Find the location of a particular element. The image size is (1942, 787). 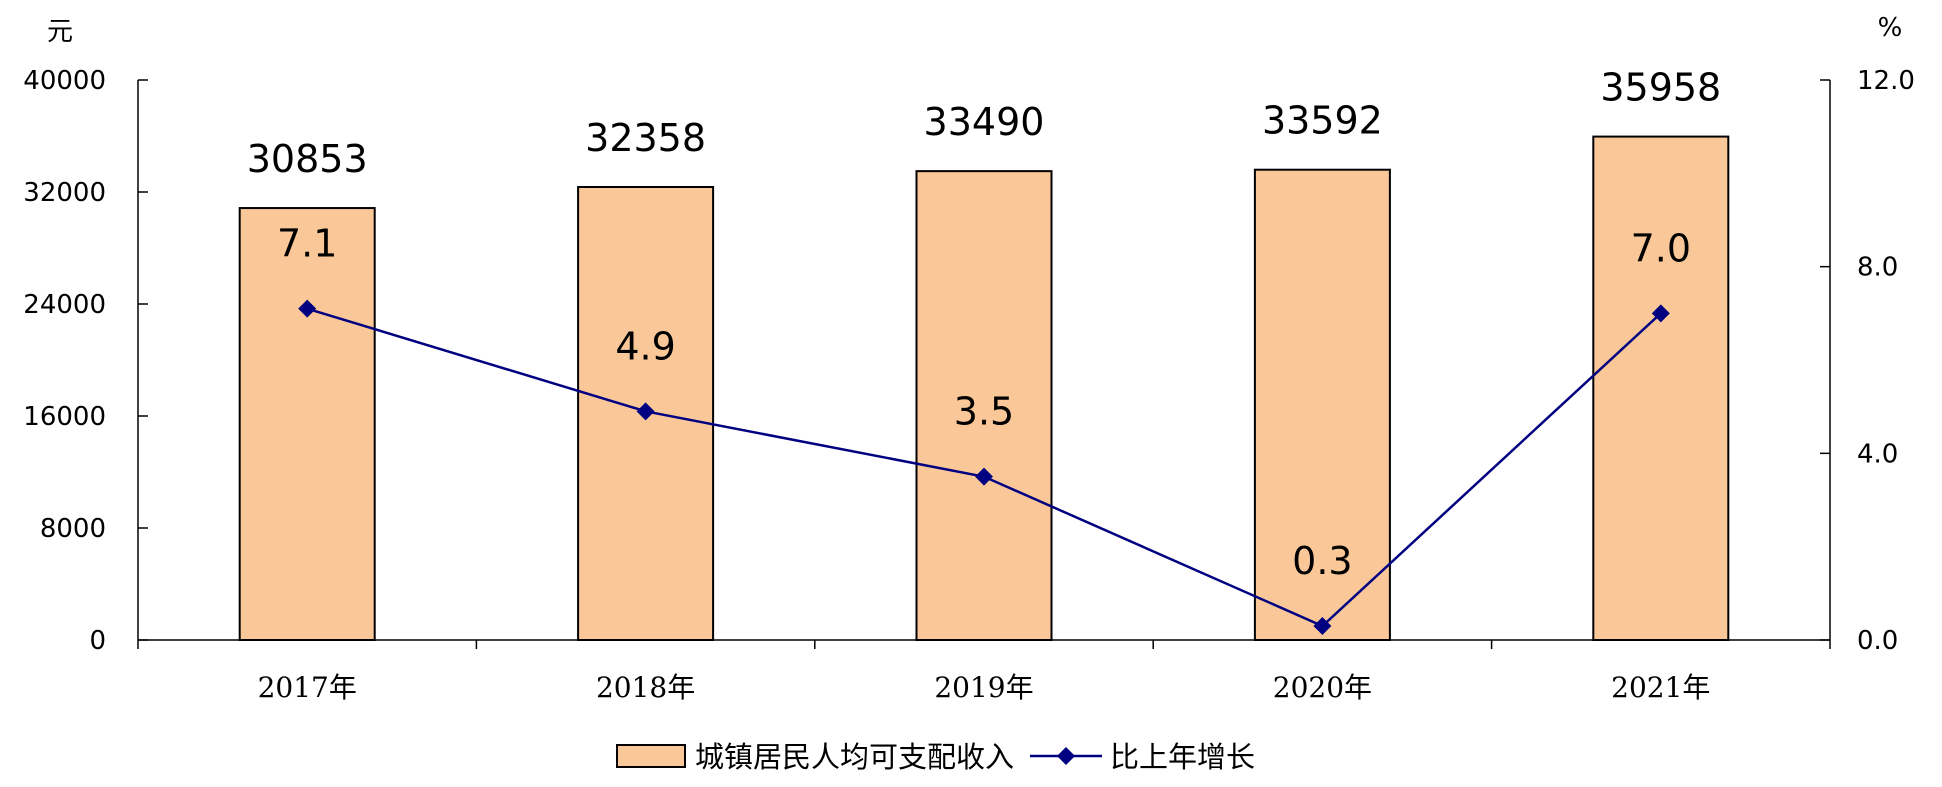

legend: 城镇居民人均可支配收入 比上年增长 is located at coordinates (935, 757).